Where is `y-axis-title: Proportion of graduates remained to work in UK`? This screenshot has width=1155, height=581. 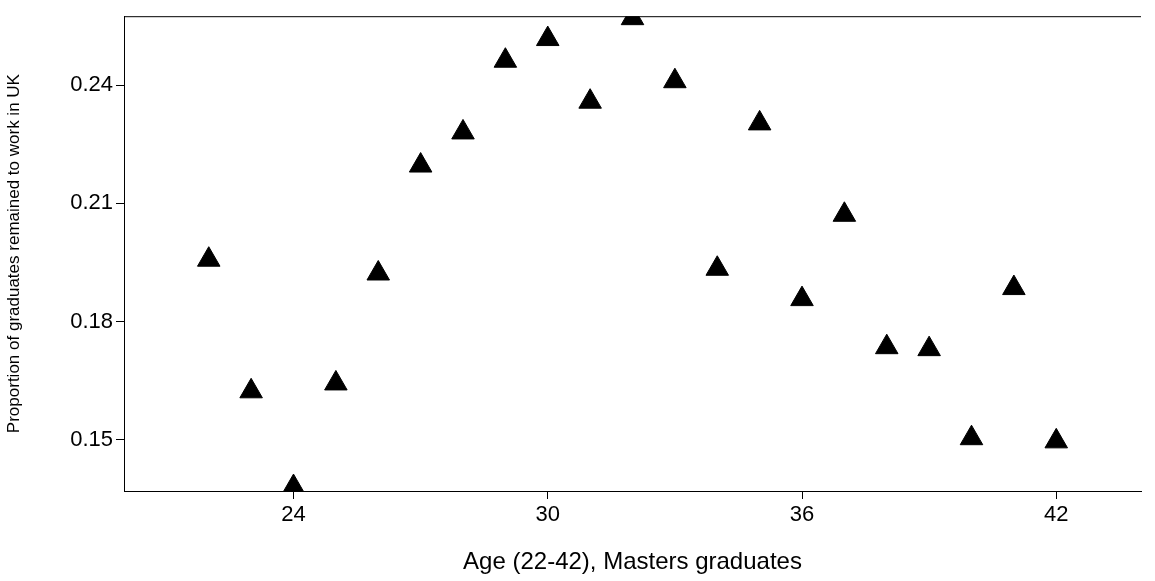
y-axis-title: Proportion of graduates remained to work in UK is located at coordinates (13, 253).